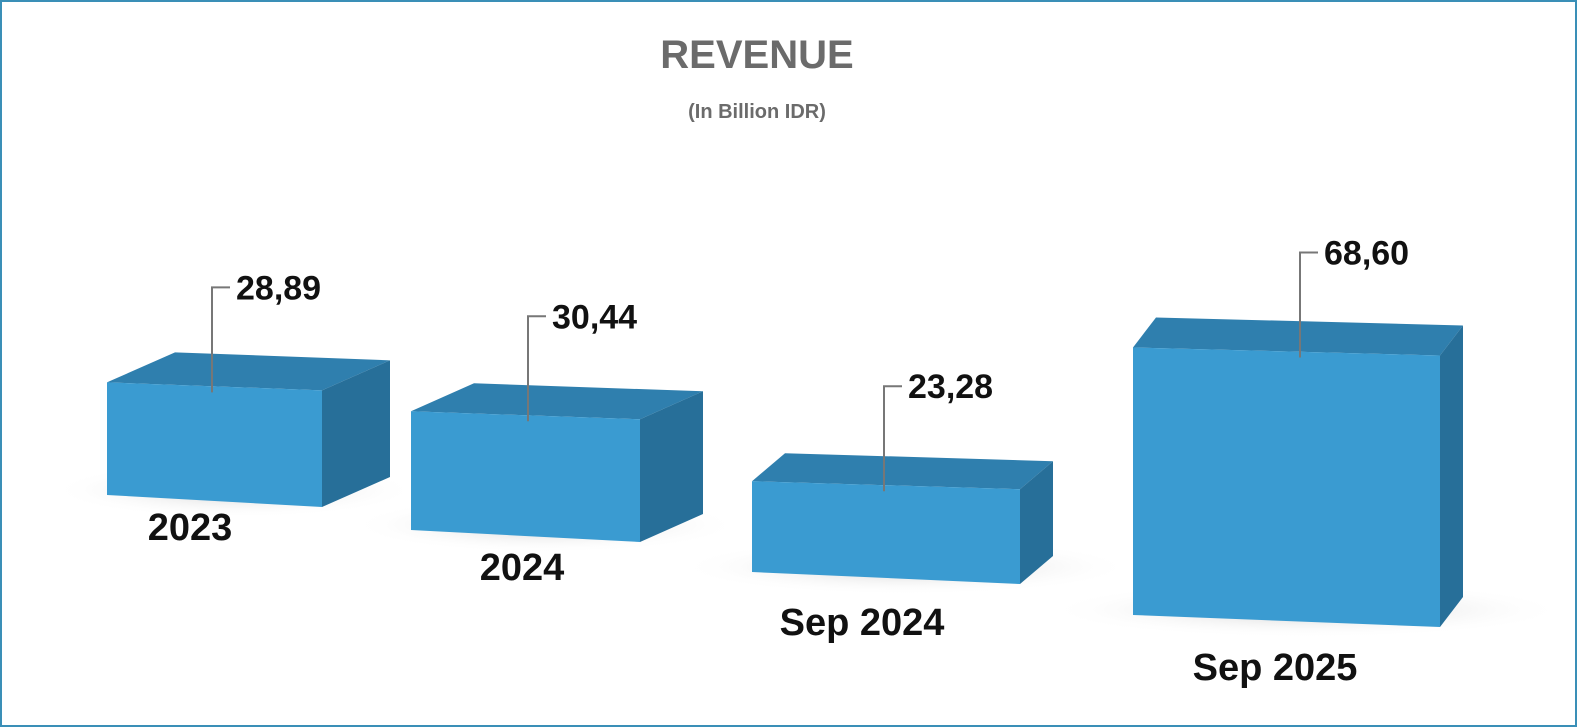 The image size is (1577, 727). What do you see at coordinates (950, 387) in the screenshot?
I see `value-label: 23,28` at bounding box center [950, 387].